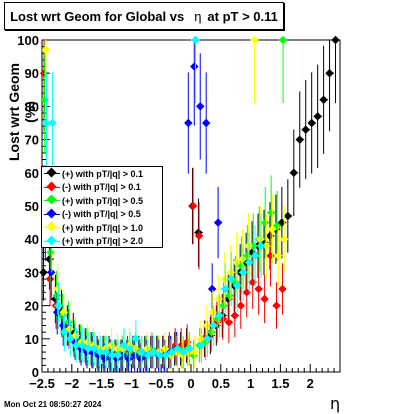 The image size is (400, 414). Describe the element at coordinates (310, 383) in the screenshot. I see `x-tick-label: 2` at that location.